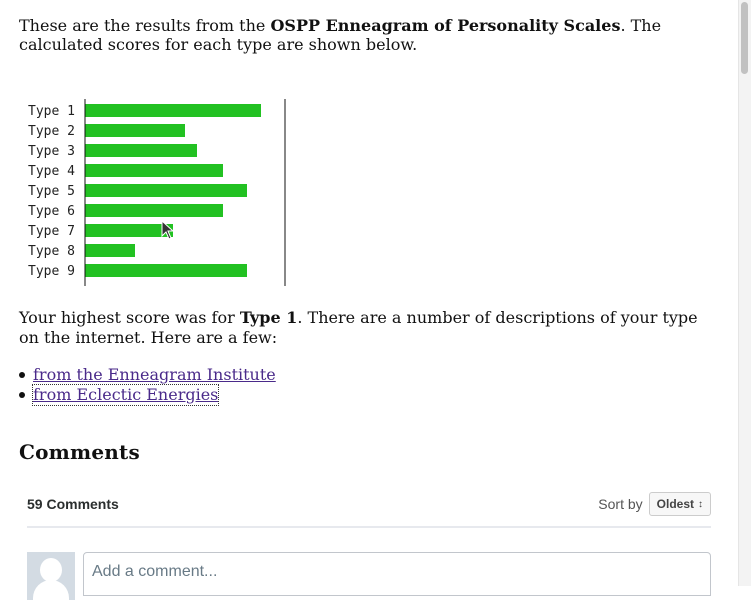 The image size is (751, 600). I want to click on tick-label: Type 8, so click(51, 251).